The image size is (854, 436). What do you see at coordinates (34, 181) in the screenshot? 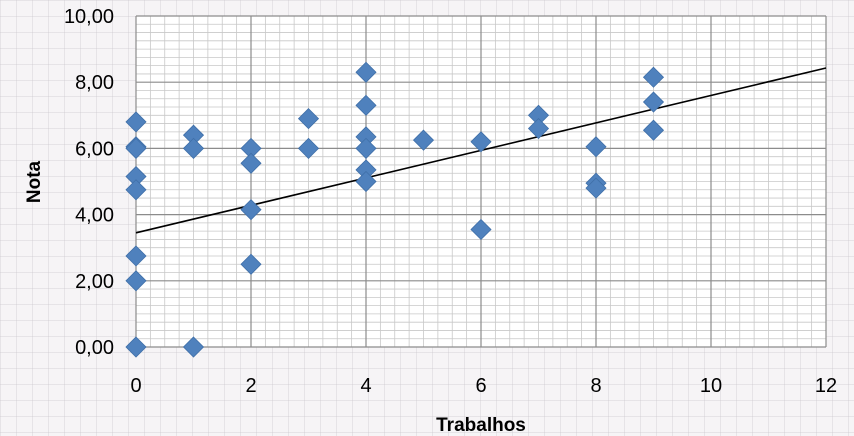
I see `y-axis-title: Nota` at bounding box center [34, 181].